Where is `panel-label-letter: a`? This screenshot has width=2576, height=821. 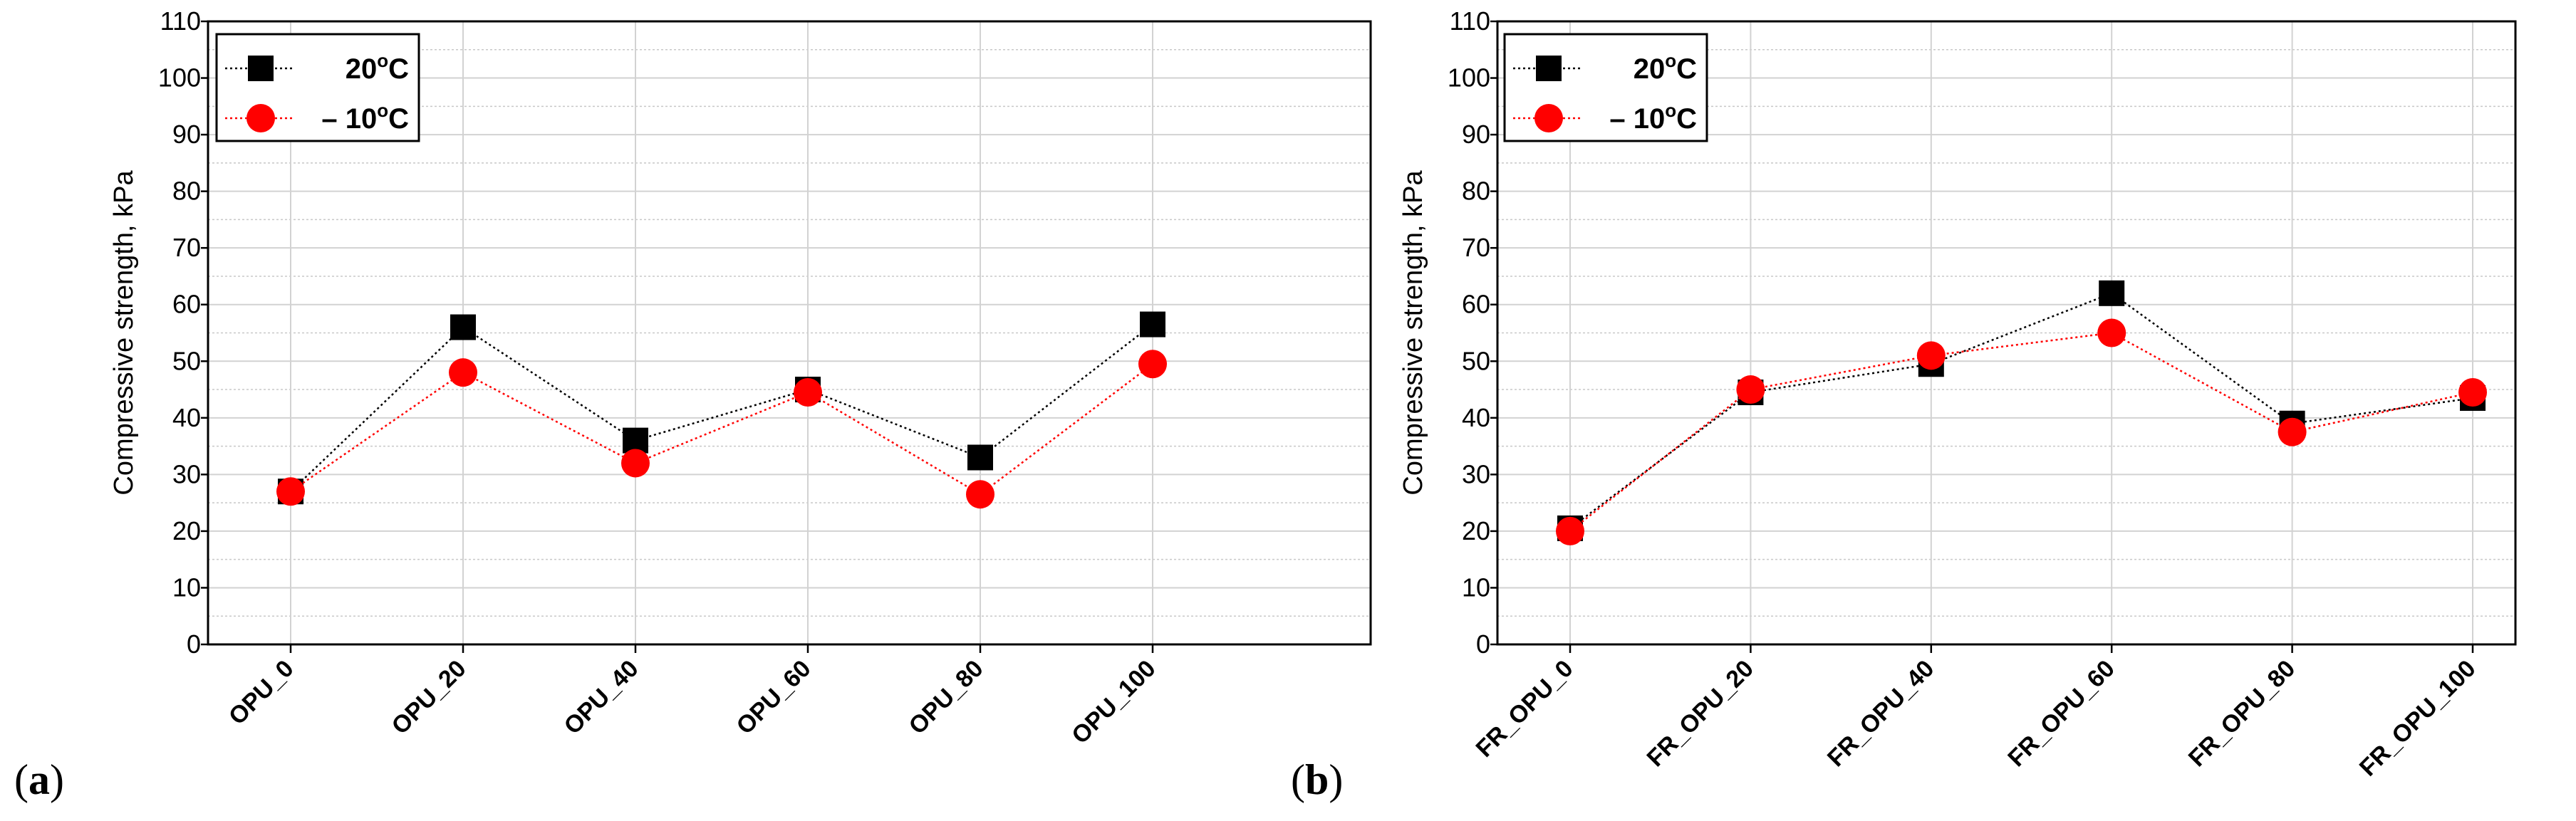 panel-label-letter: a is located at coordinates (39, 780).